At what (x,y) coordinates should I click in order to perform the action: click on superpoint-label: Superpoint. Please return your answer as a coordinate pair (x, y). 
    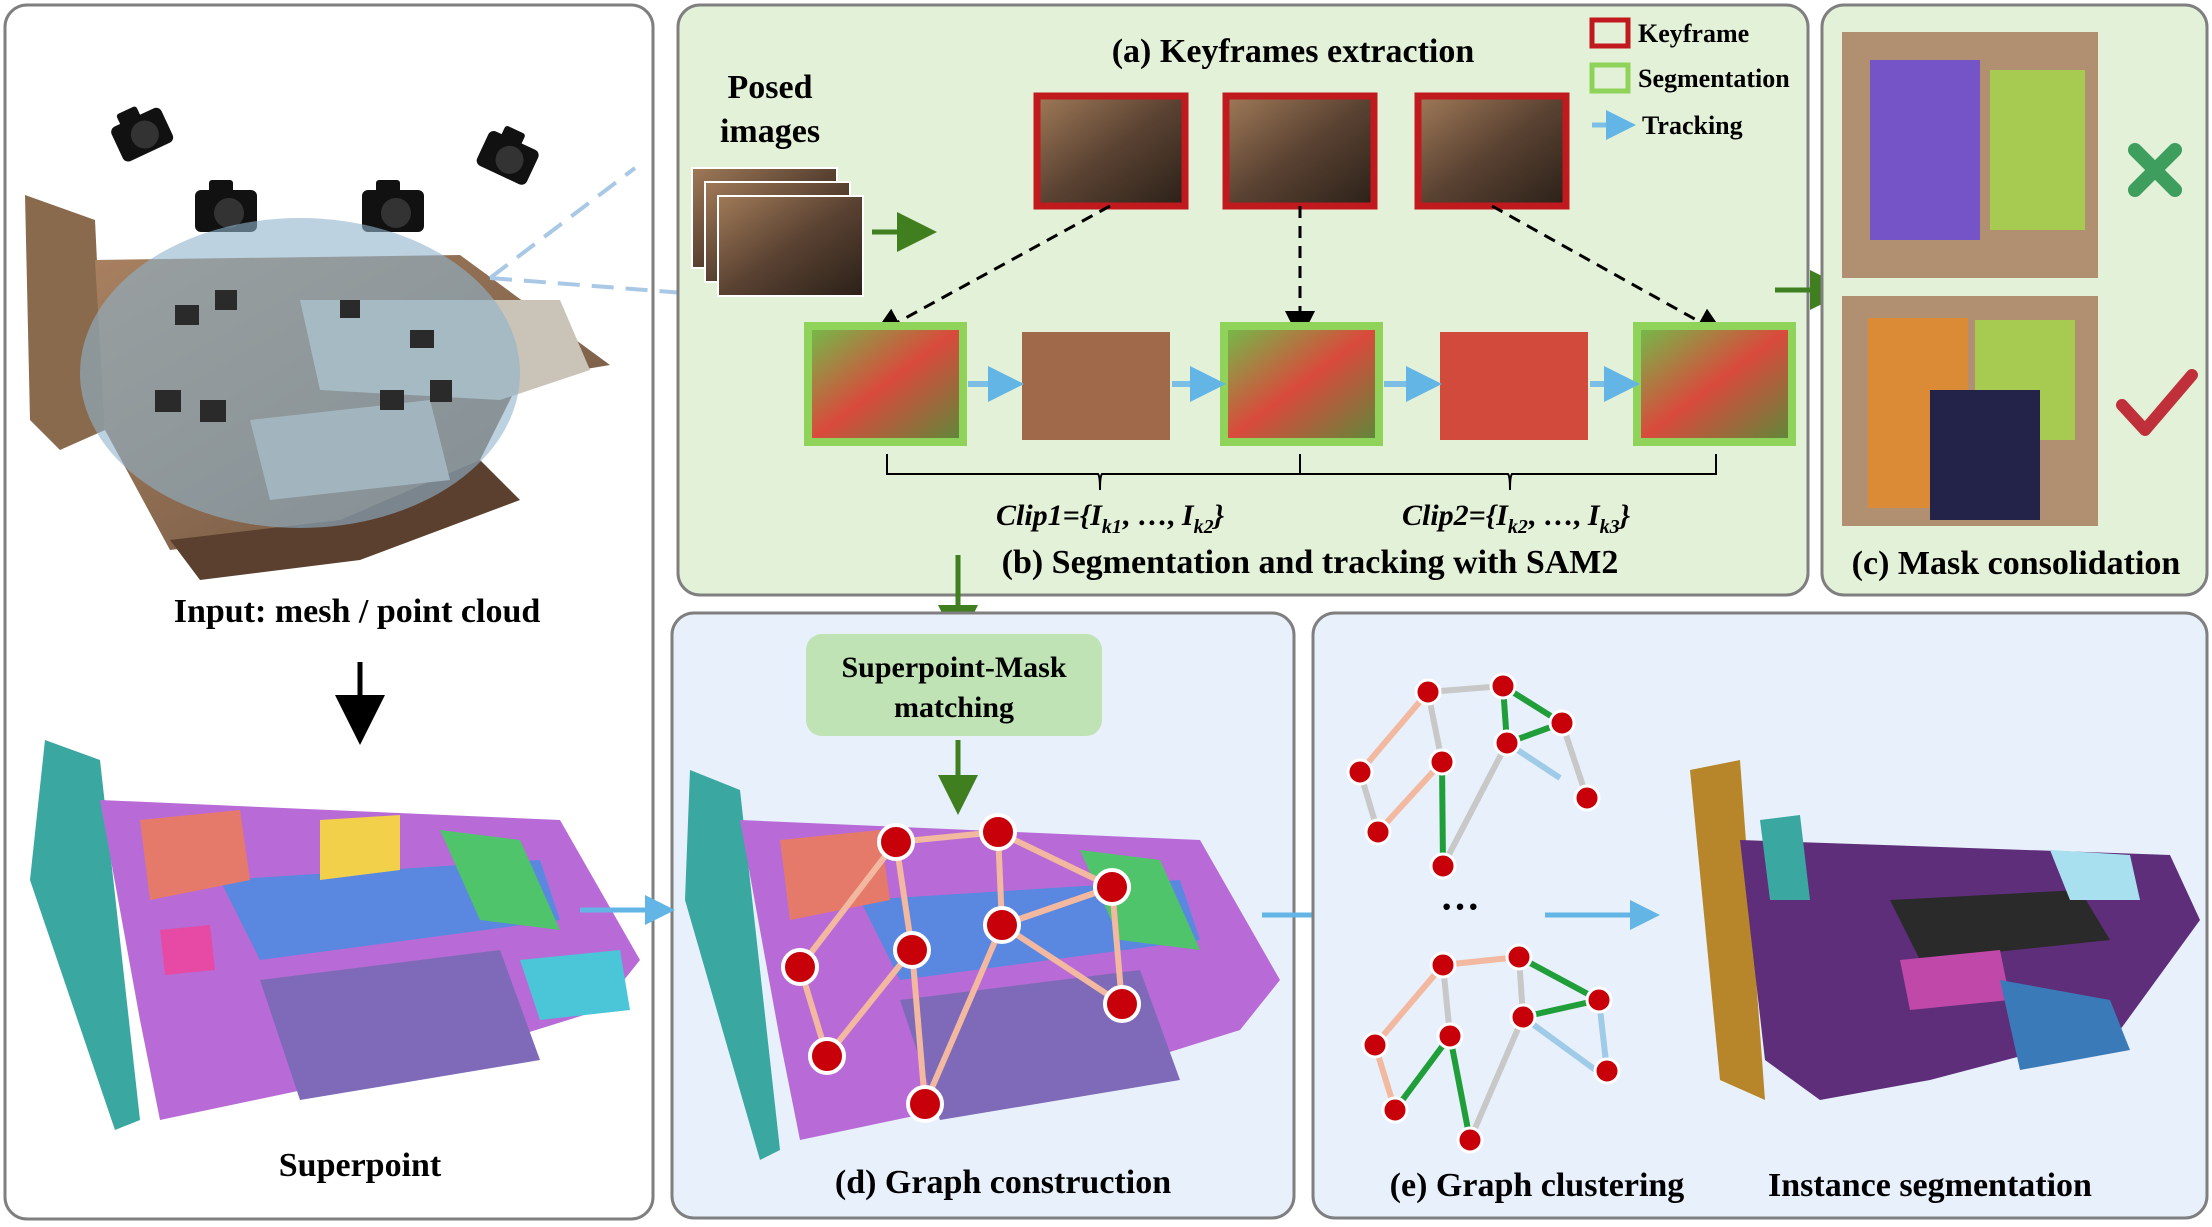
    Looking at the image, I should click on (360, 1165).